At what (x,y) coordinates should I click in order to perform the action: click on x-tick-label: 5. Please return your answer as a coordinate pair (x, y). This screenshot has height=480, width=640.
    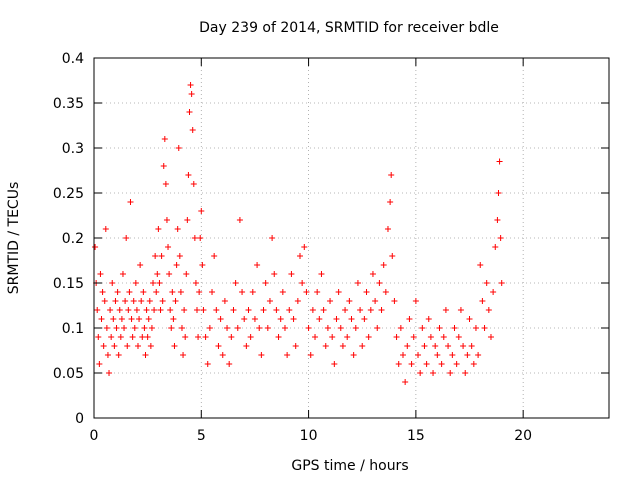
    Looking at the image, I should click on (201, 436).